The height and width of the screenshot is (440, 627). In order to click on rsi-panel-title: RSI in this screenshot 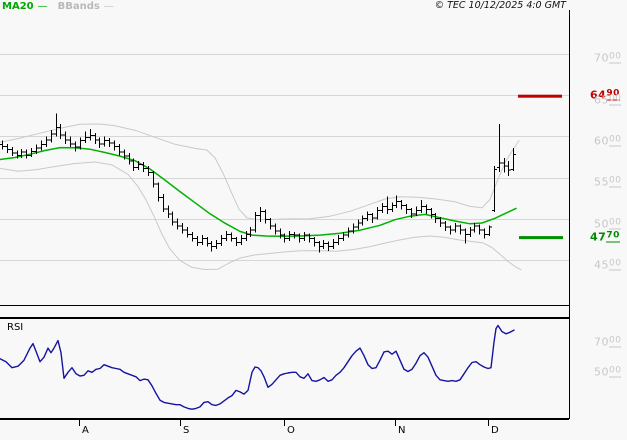, I will do `click(15, 327)`.